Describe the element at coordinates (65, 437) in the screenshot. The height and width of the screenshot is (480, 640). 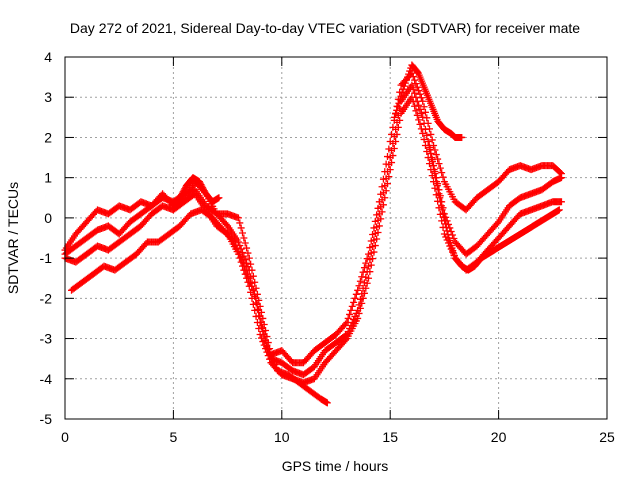
I see `x-tick-label: 0` at that location.